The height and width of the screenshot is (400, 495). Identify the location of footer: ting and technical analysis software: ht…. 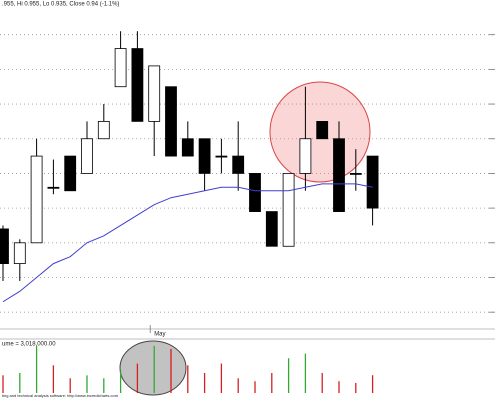
(60, 395).